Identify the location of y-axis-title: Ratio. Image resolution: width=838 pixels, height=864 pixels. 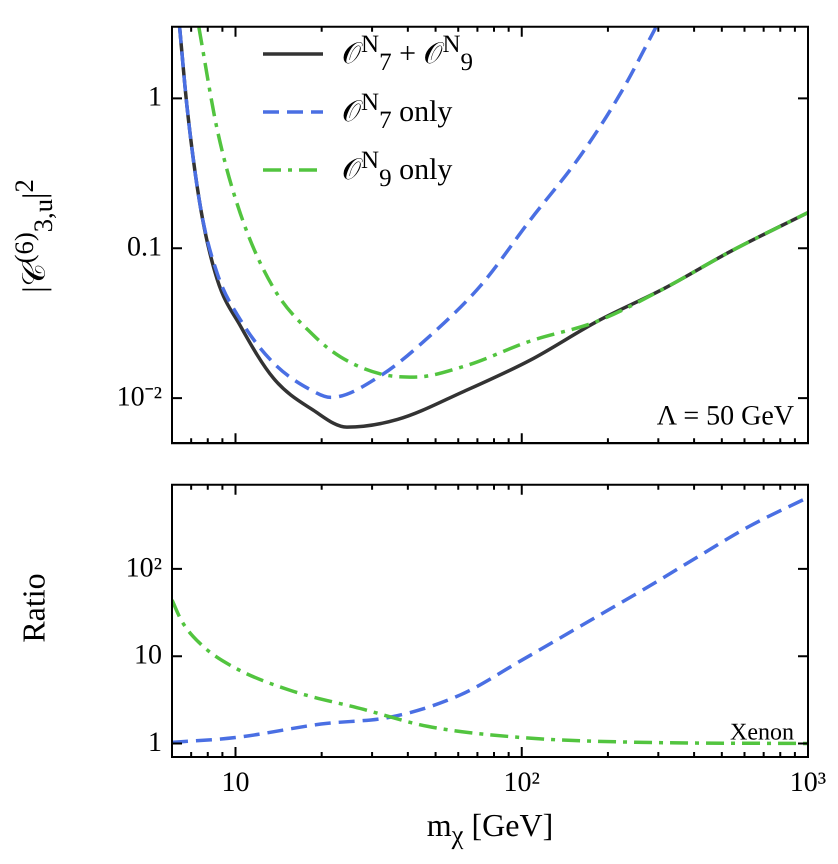
(34, 608).